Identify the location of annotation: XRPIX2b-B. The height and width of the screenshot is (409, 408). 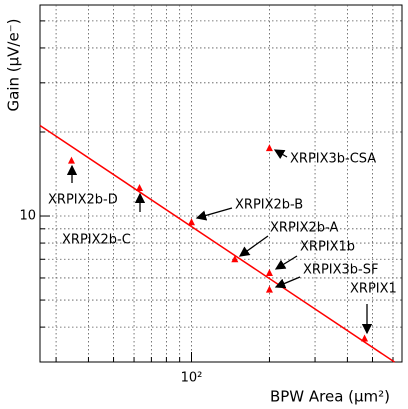
(269, 205).